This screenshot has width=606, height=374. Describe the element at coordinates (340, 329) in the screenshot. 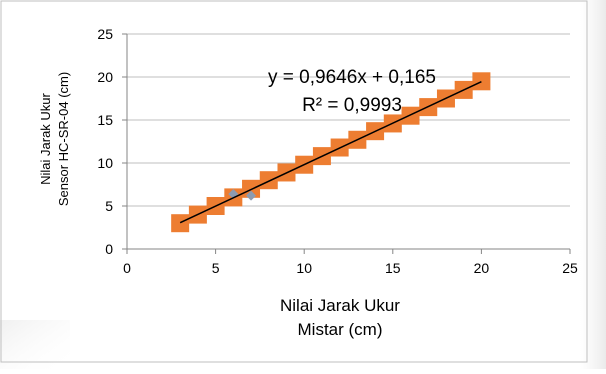

I see `x-axis-title-line-2: Mistar (cm)` at that location.